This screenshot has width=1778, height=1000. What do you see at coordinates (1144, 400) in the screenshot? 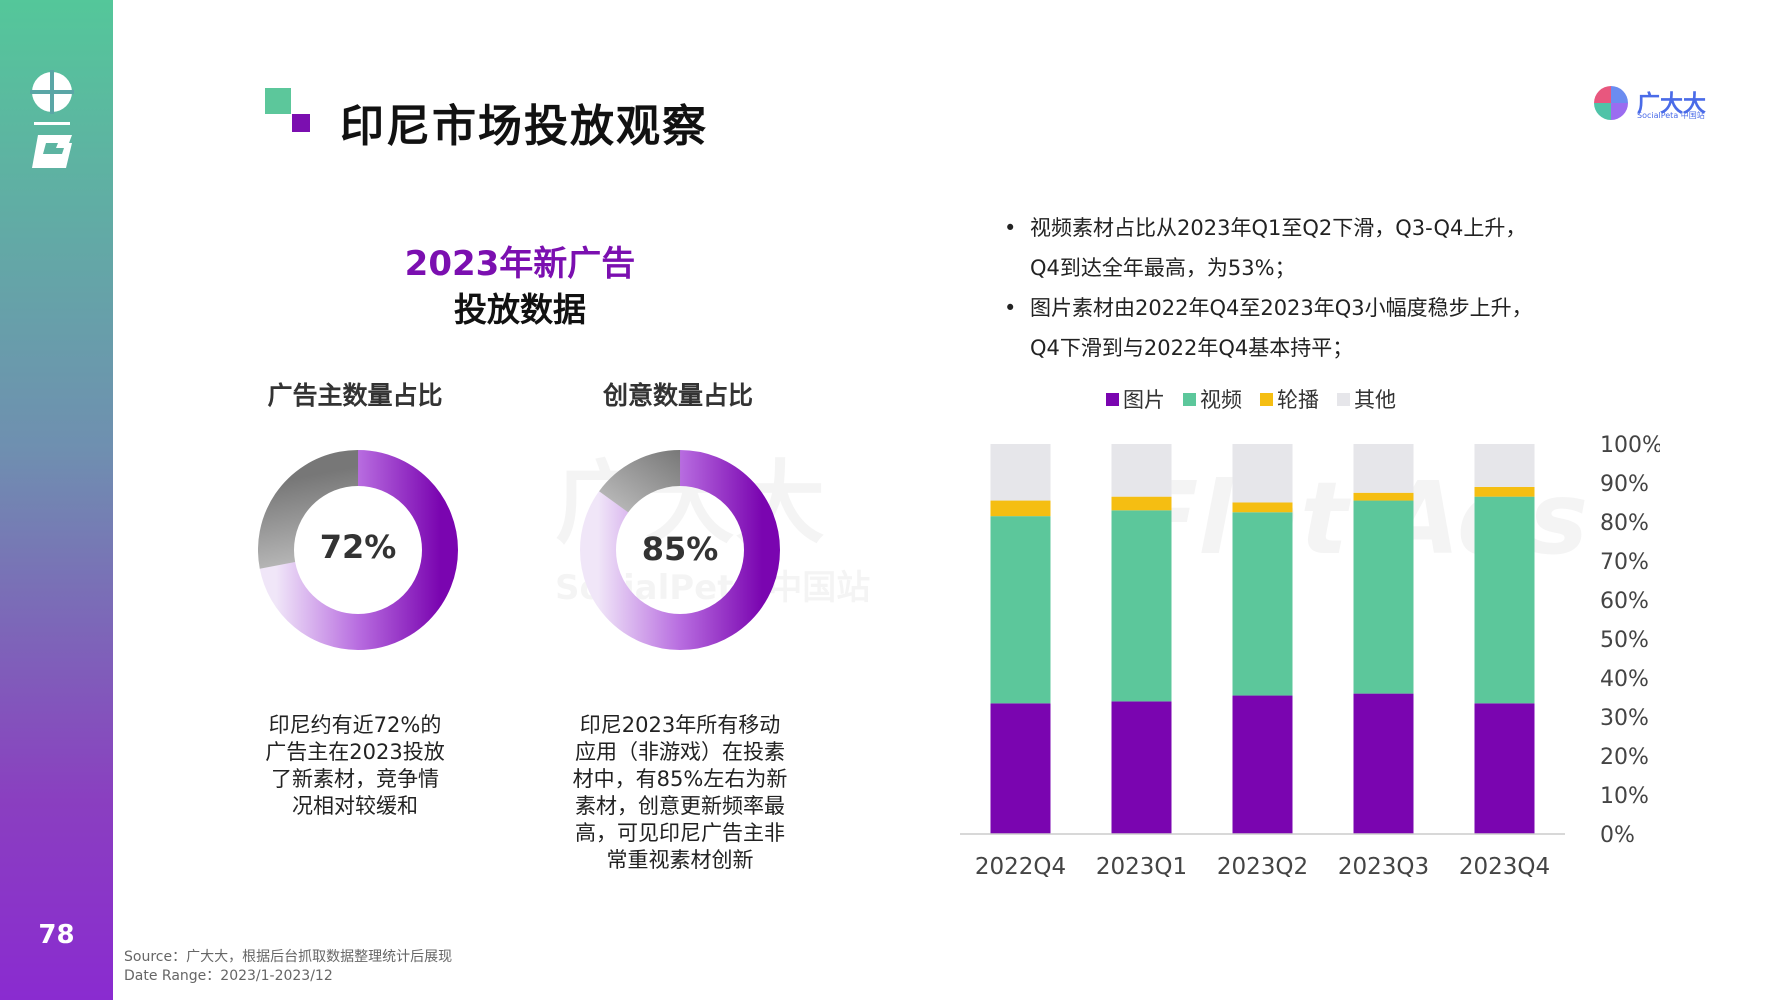
I see `legend-label: 图片` at bounding box center [1144, 400].